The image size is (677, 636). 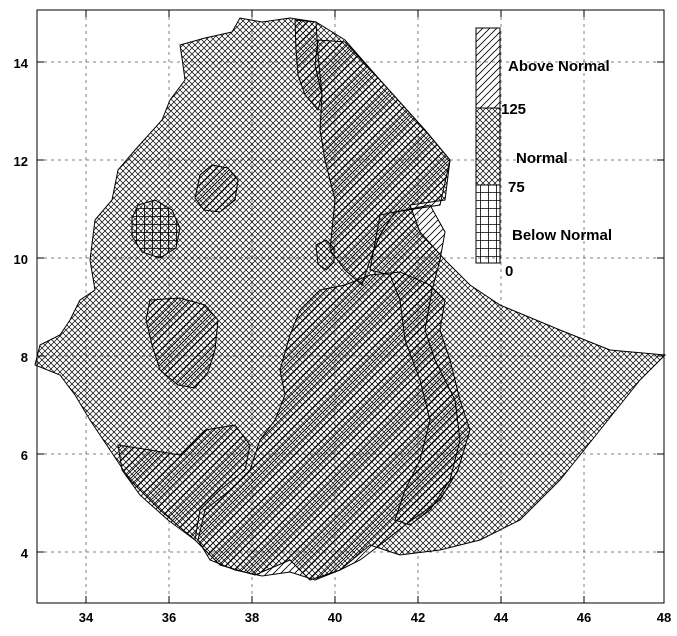 I want to click on x-axis-labels: 34 36 38 40 42 44 46 48, so click(x=375, y=617).